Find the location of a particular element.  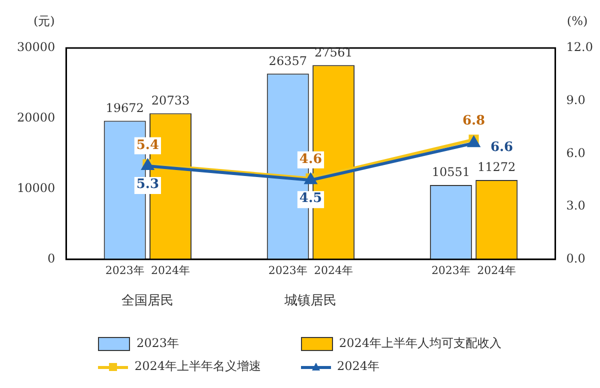

y2-tick-label: 6.0 is located at coordinates (576, 153).